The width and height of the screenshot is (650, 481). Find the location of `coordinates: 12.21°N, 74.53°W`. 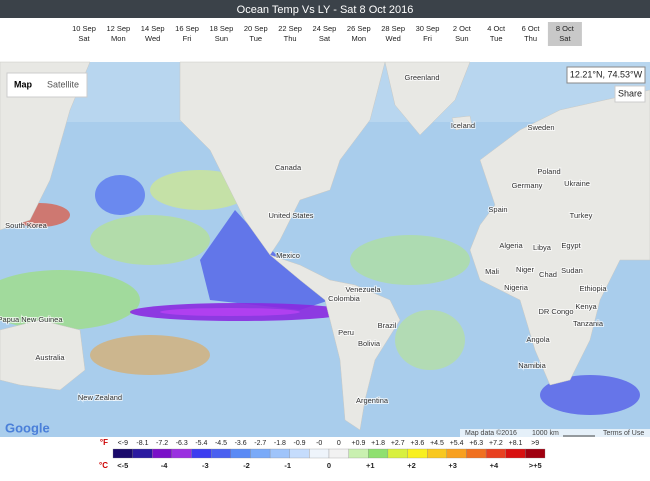

coordinates: 12.21°N, 74.53°W is located at coordinates (606, 74).